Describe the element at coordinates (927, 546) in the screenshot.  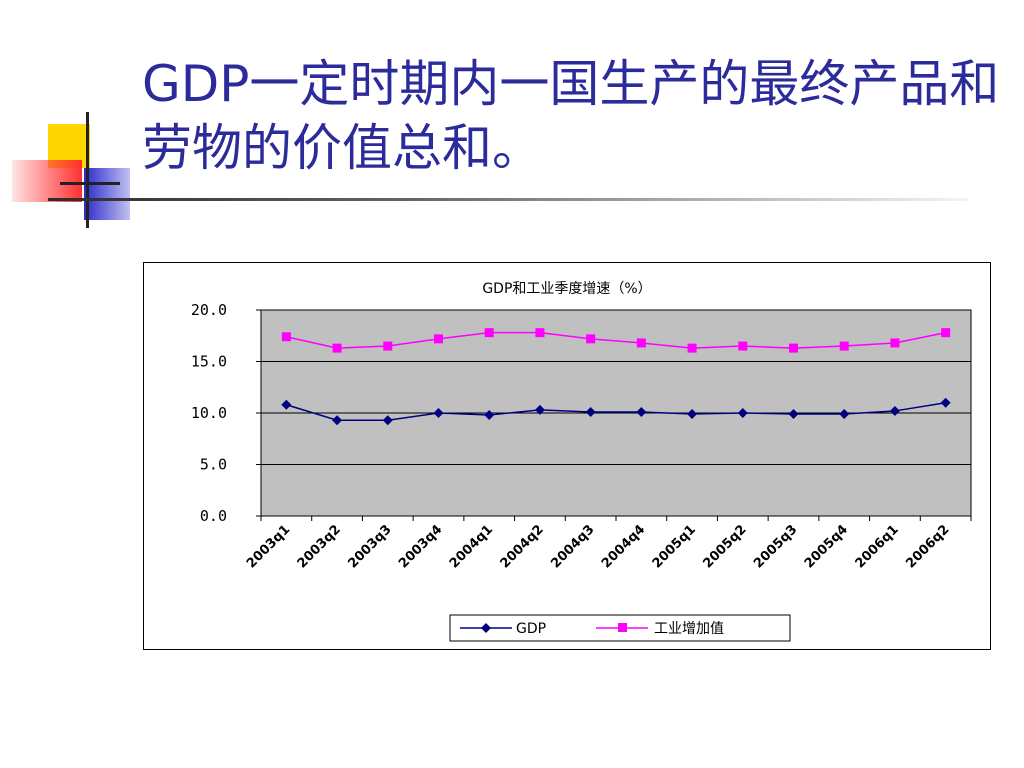
I see `x-tick-label: 2006q2` at that location.